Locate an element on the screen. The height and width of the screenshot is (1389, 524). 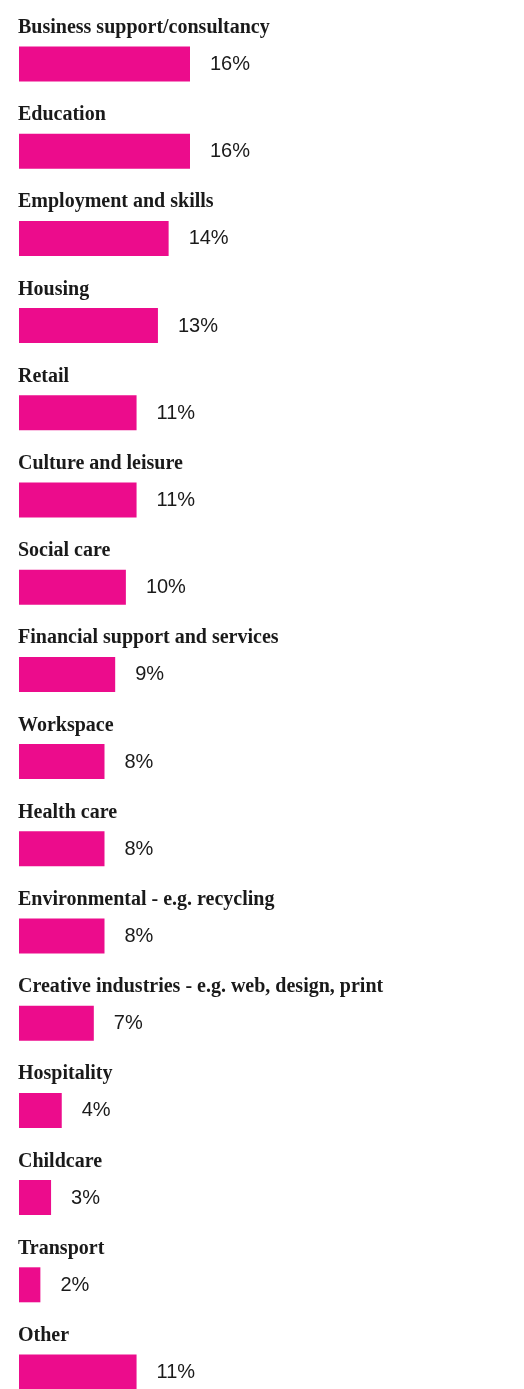
data-label: 3% is located at coordinates (86, 1196).